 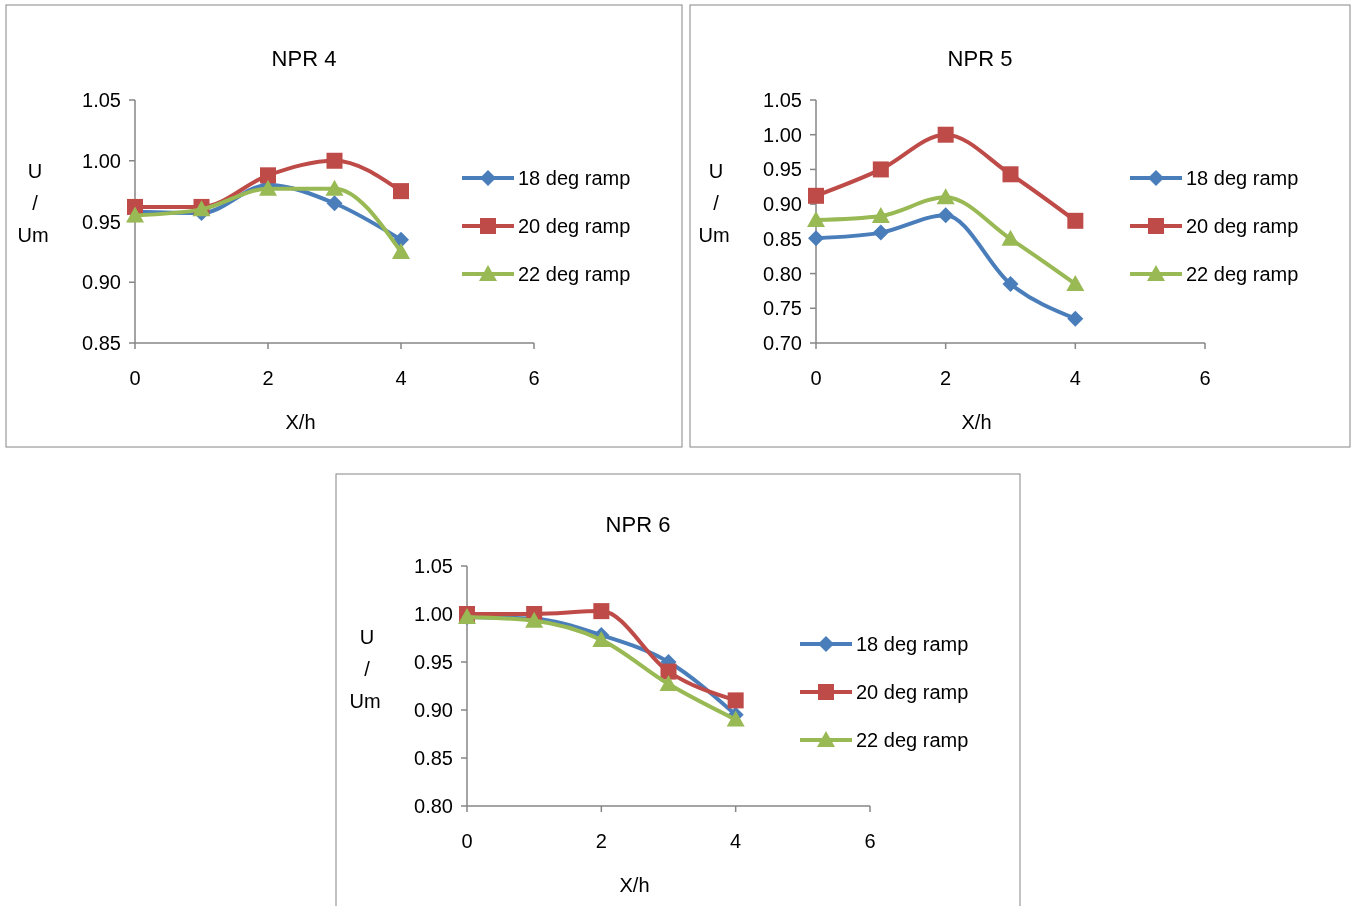 I want to click on chart-title: NPR 5, so click(x=980, y=58).